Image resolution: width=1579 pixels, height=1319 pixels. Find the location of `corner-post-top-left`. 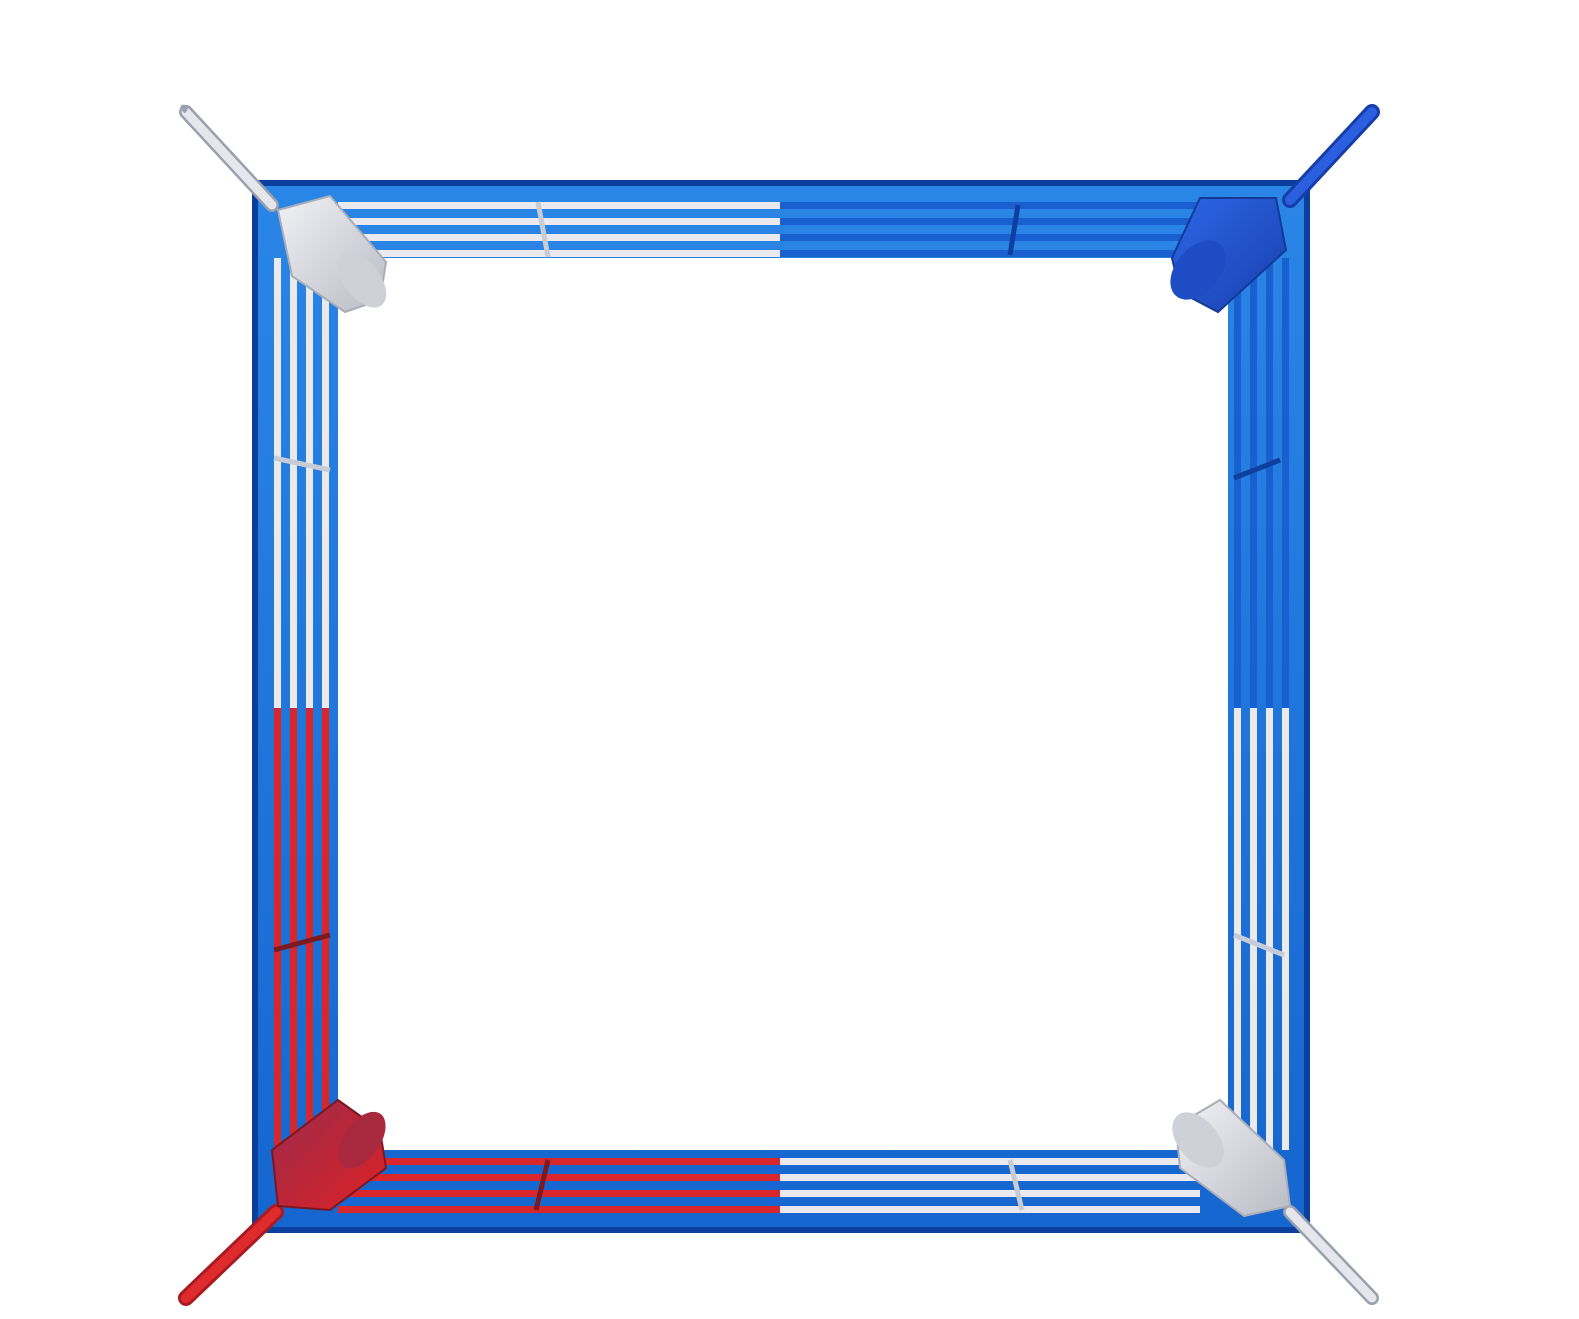

corner-post-top-left is located at coordinates (283, 209).